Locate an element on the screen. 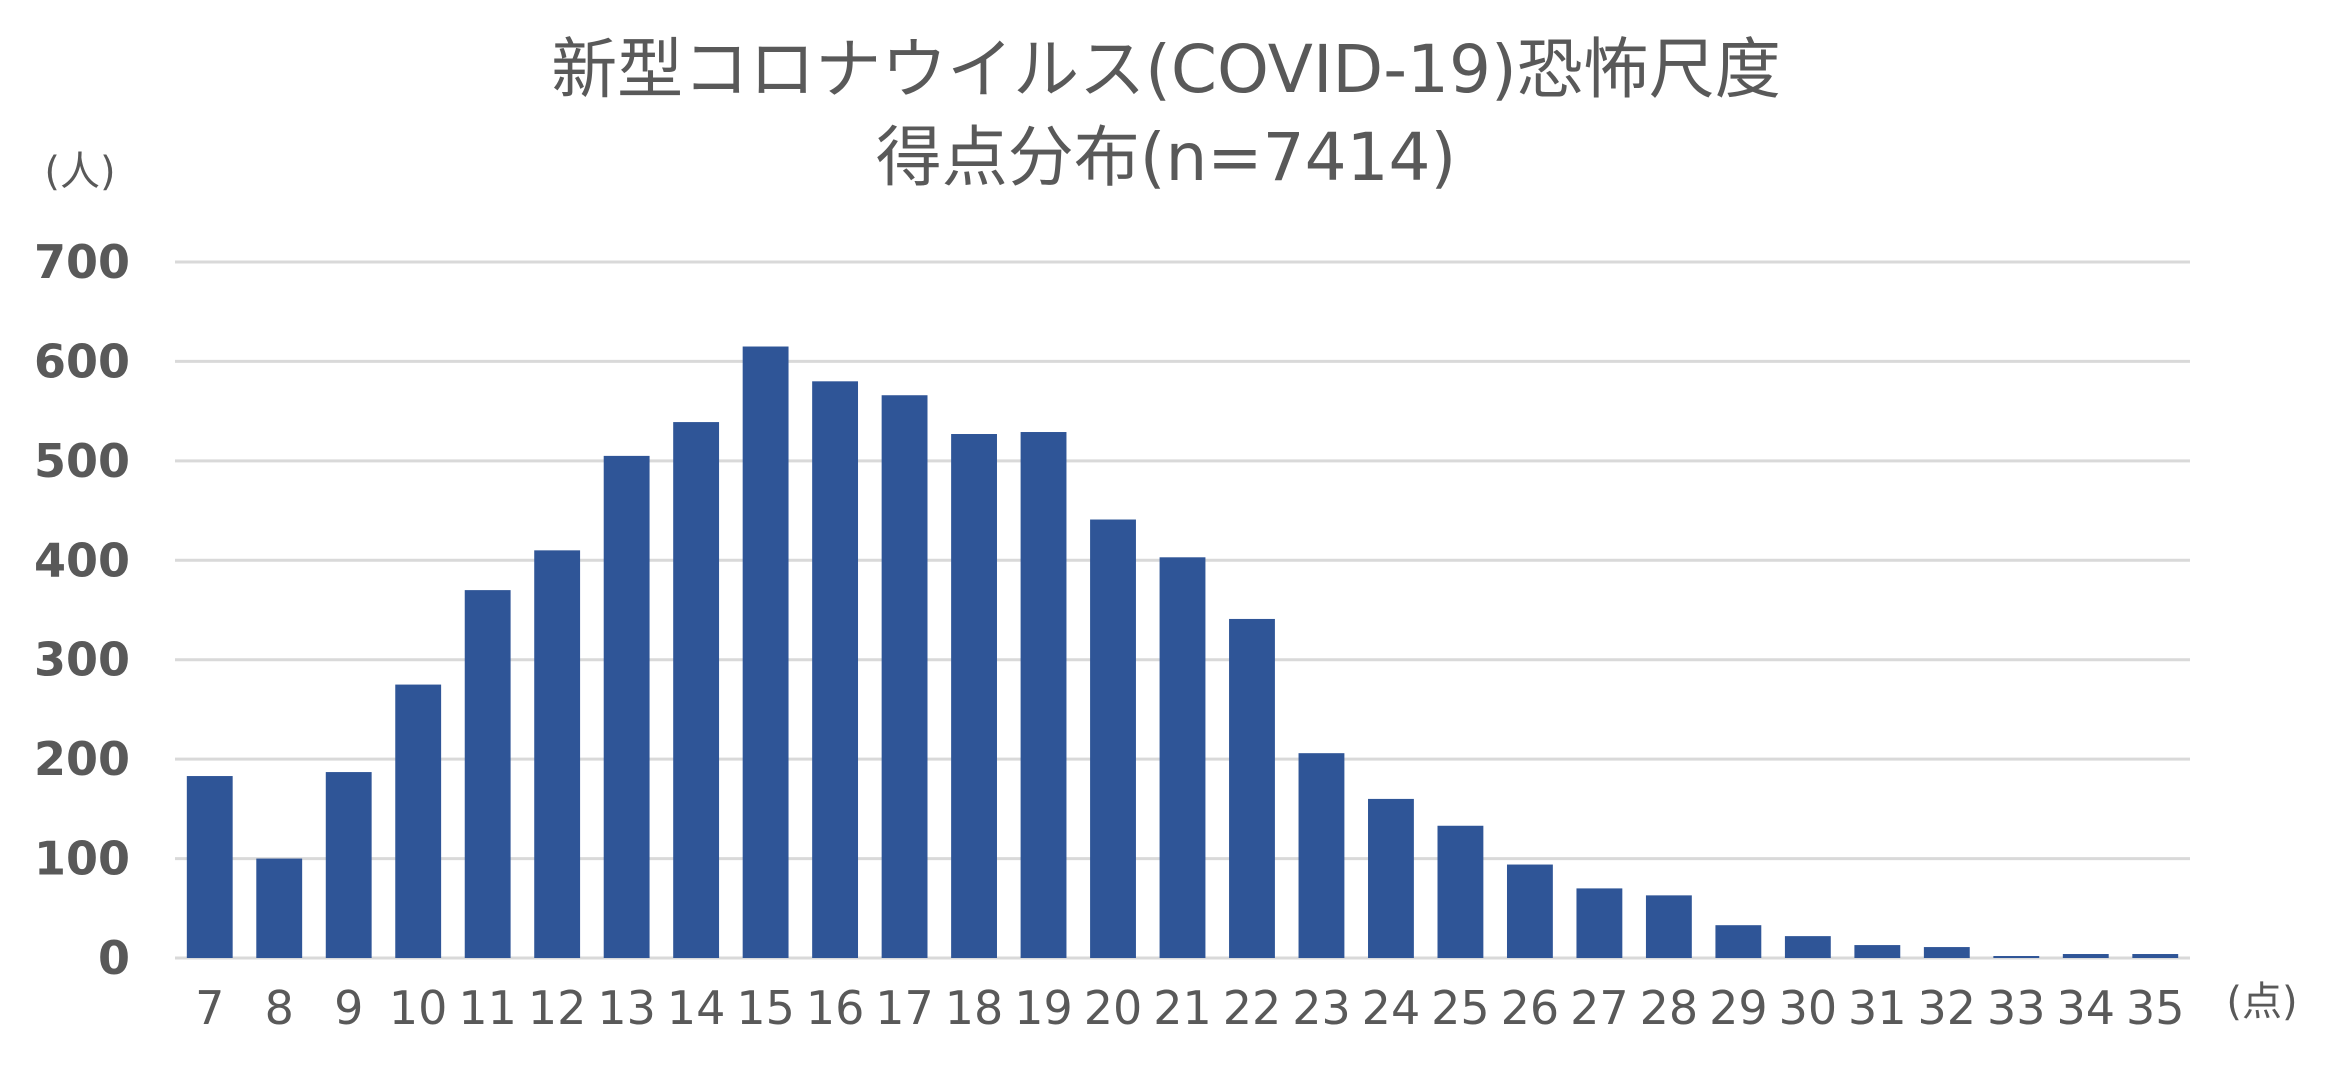 Image resolution: width=2334 pixels, height=1068 pixels. x-tick-label: 12 is located at coordinates (557, 1008).